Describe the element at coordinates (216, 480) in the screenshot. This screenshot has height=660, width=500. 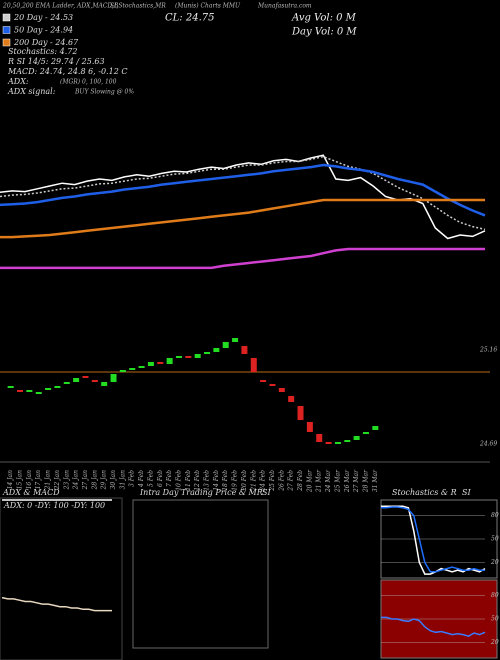
I see `x-tick-label: 14 Feb` at that location.